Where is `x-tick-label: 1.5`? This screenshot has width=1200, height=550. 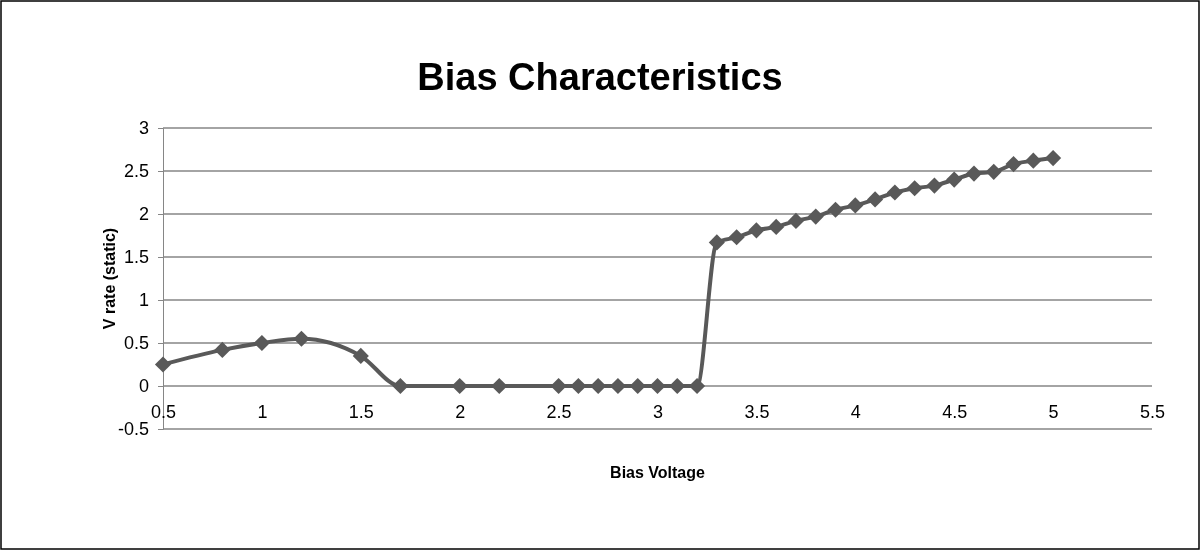 x-tick-label: 1.5 is located at coordinates (361, 412).